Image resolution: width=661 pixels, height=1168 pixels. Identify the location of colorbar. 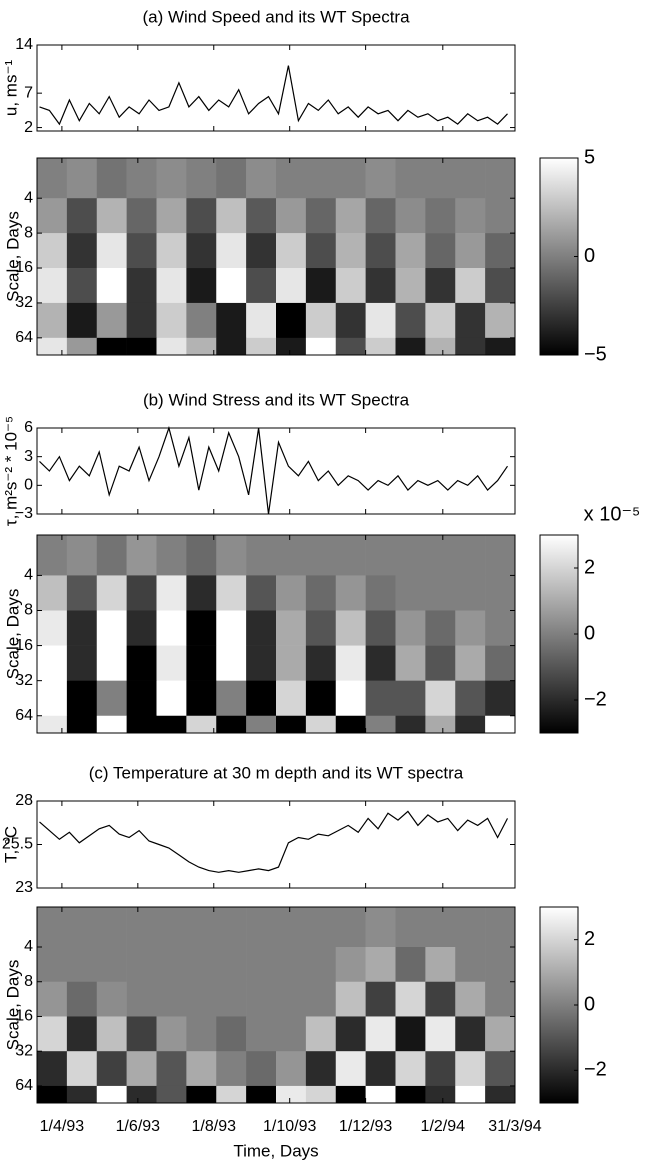
(559, 634).